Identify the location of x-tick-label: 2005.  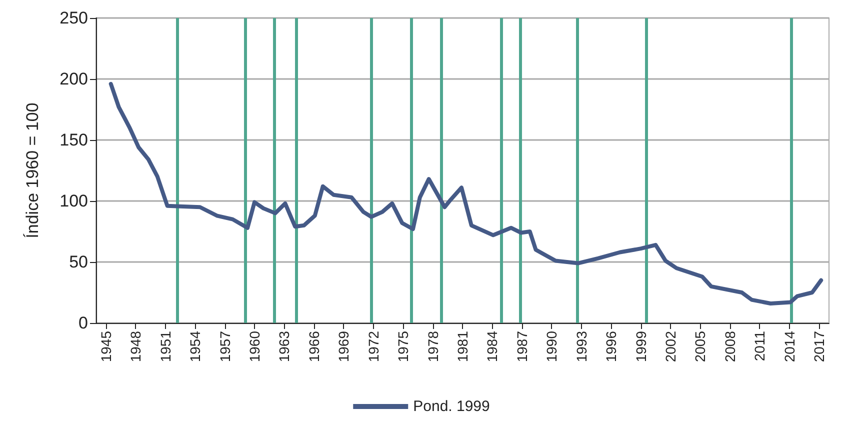
(700, 346).